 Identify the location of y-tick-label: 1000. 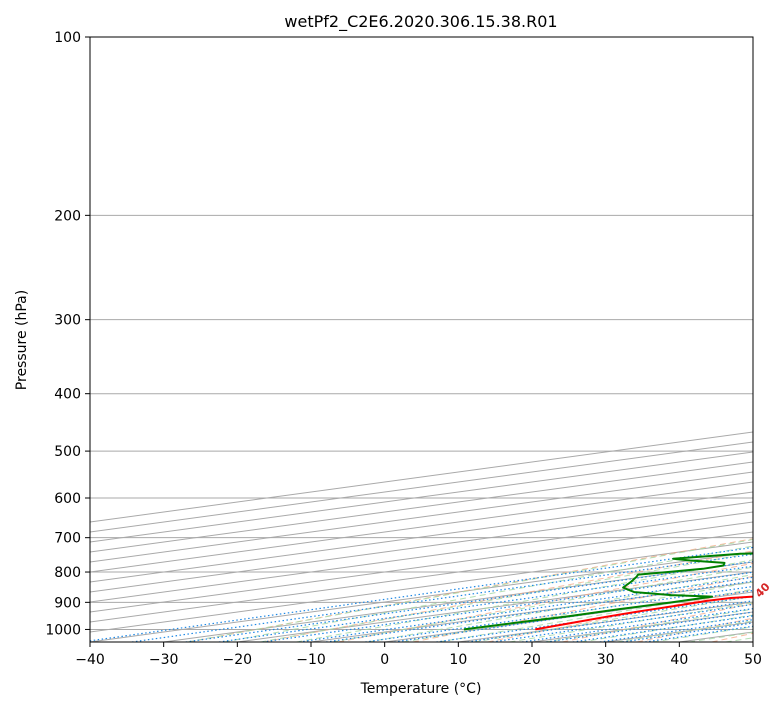
(63, 630).